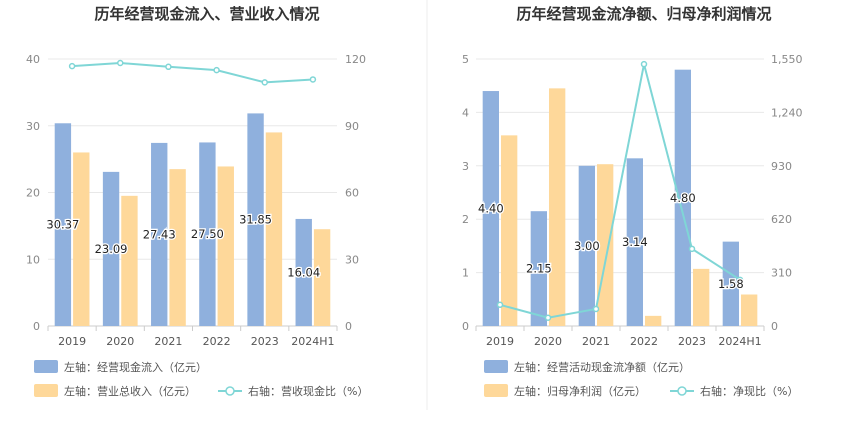  I want to click on right-left-axis-tick: 1, so click(465, 273).